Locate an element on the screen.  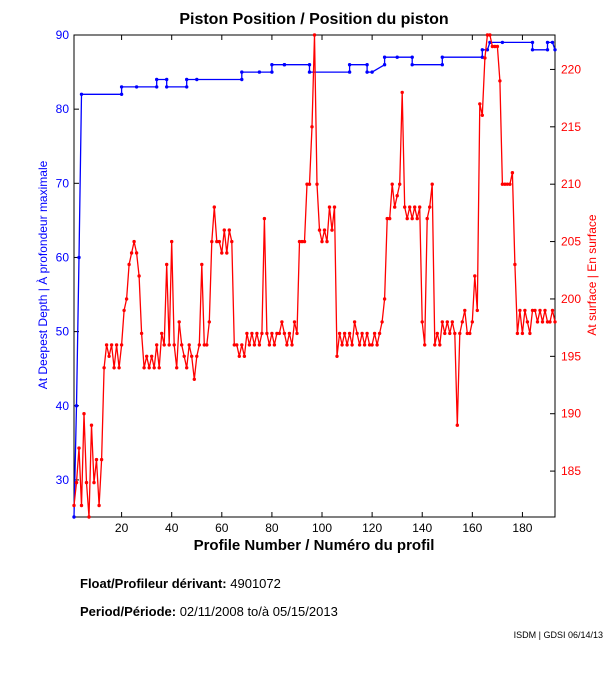
x-tick-label: 100 is located at coordinates (322, 528).